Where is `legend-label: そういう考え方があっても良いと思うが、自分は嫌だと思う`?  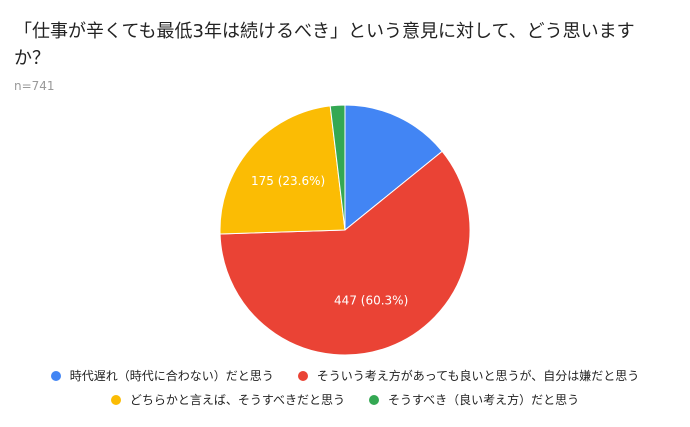 legend-label: そういう考え方があっても良いと思うが、自分は嫌だと思う is located at coordinates (478, 376).